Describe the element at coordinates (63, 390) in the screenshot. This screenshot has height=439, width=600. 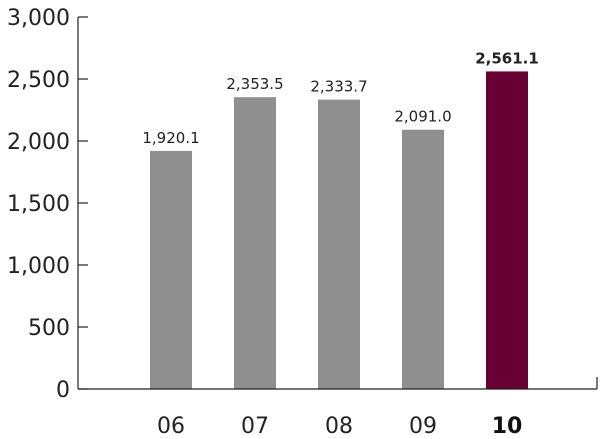
I see `y-tick-label: 0` at that location.